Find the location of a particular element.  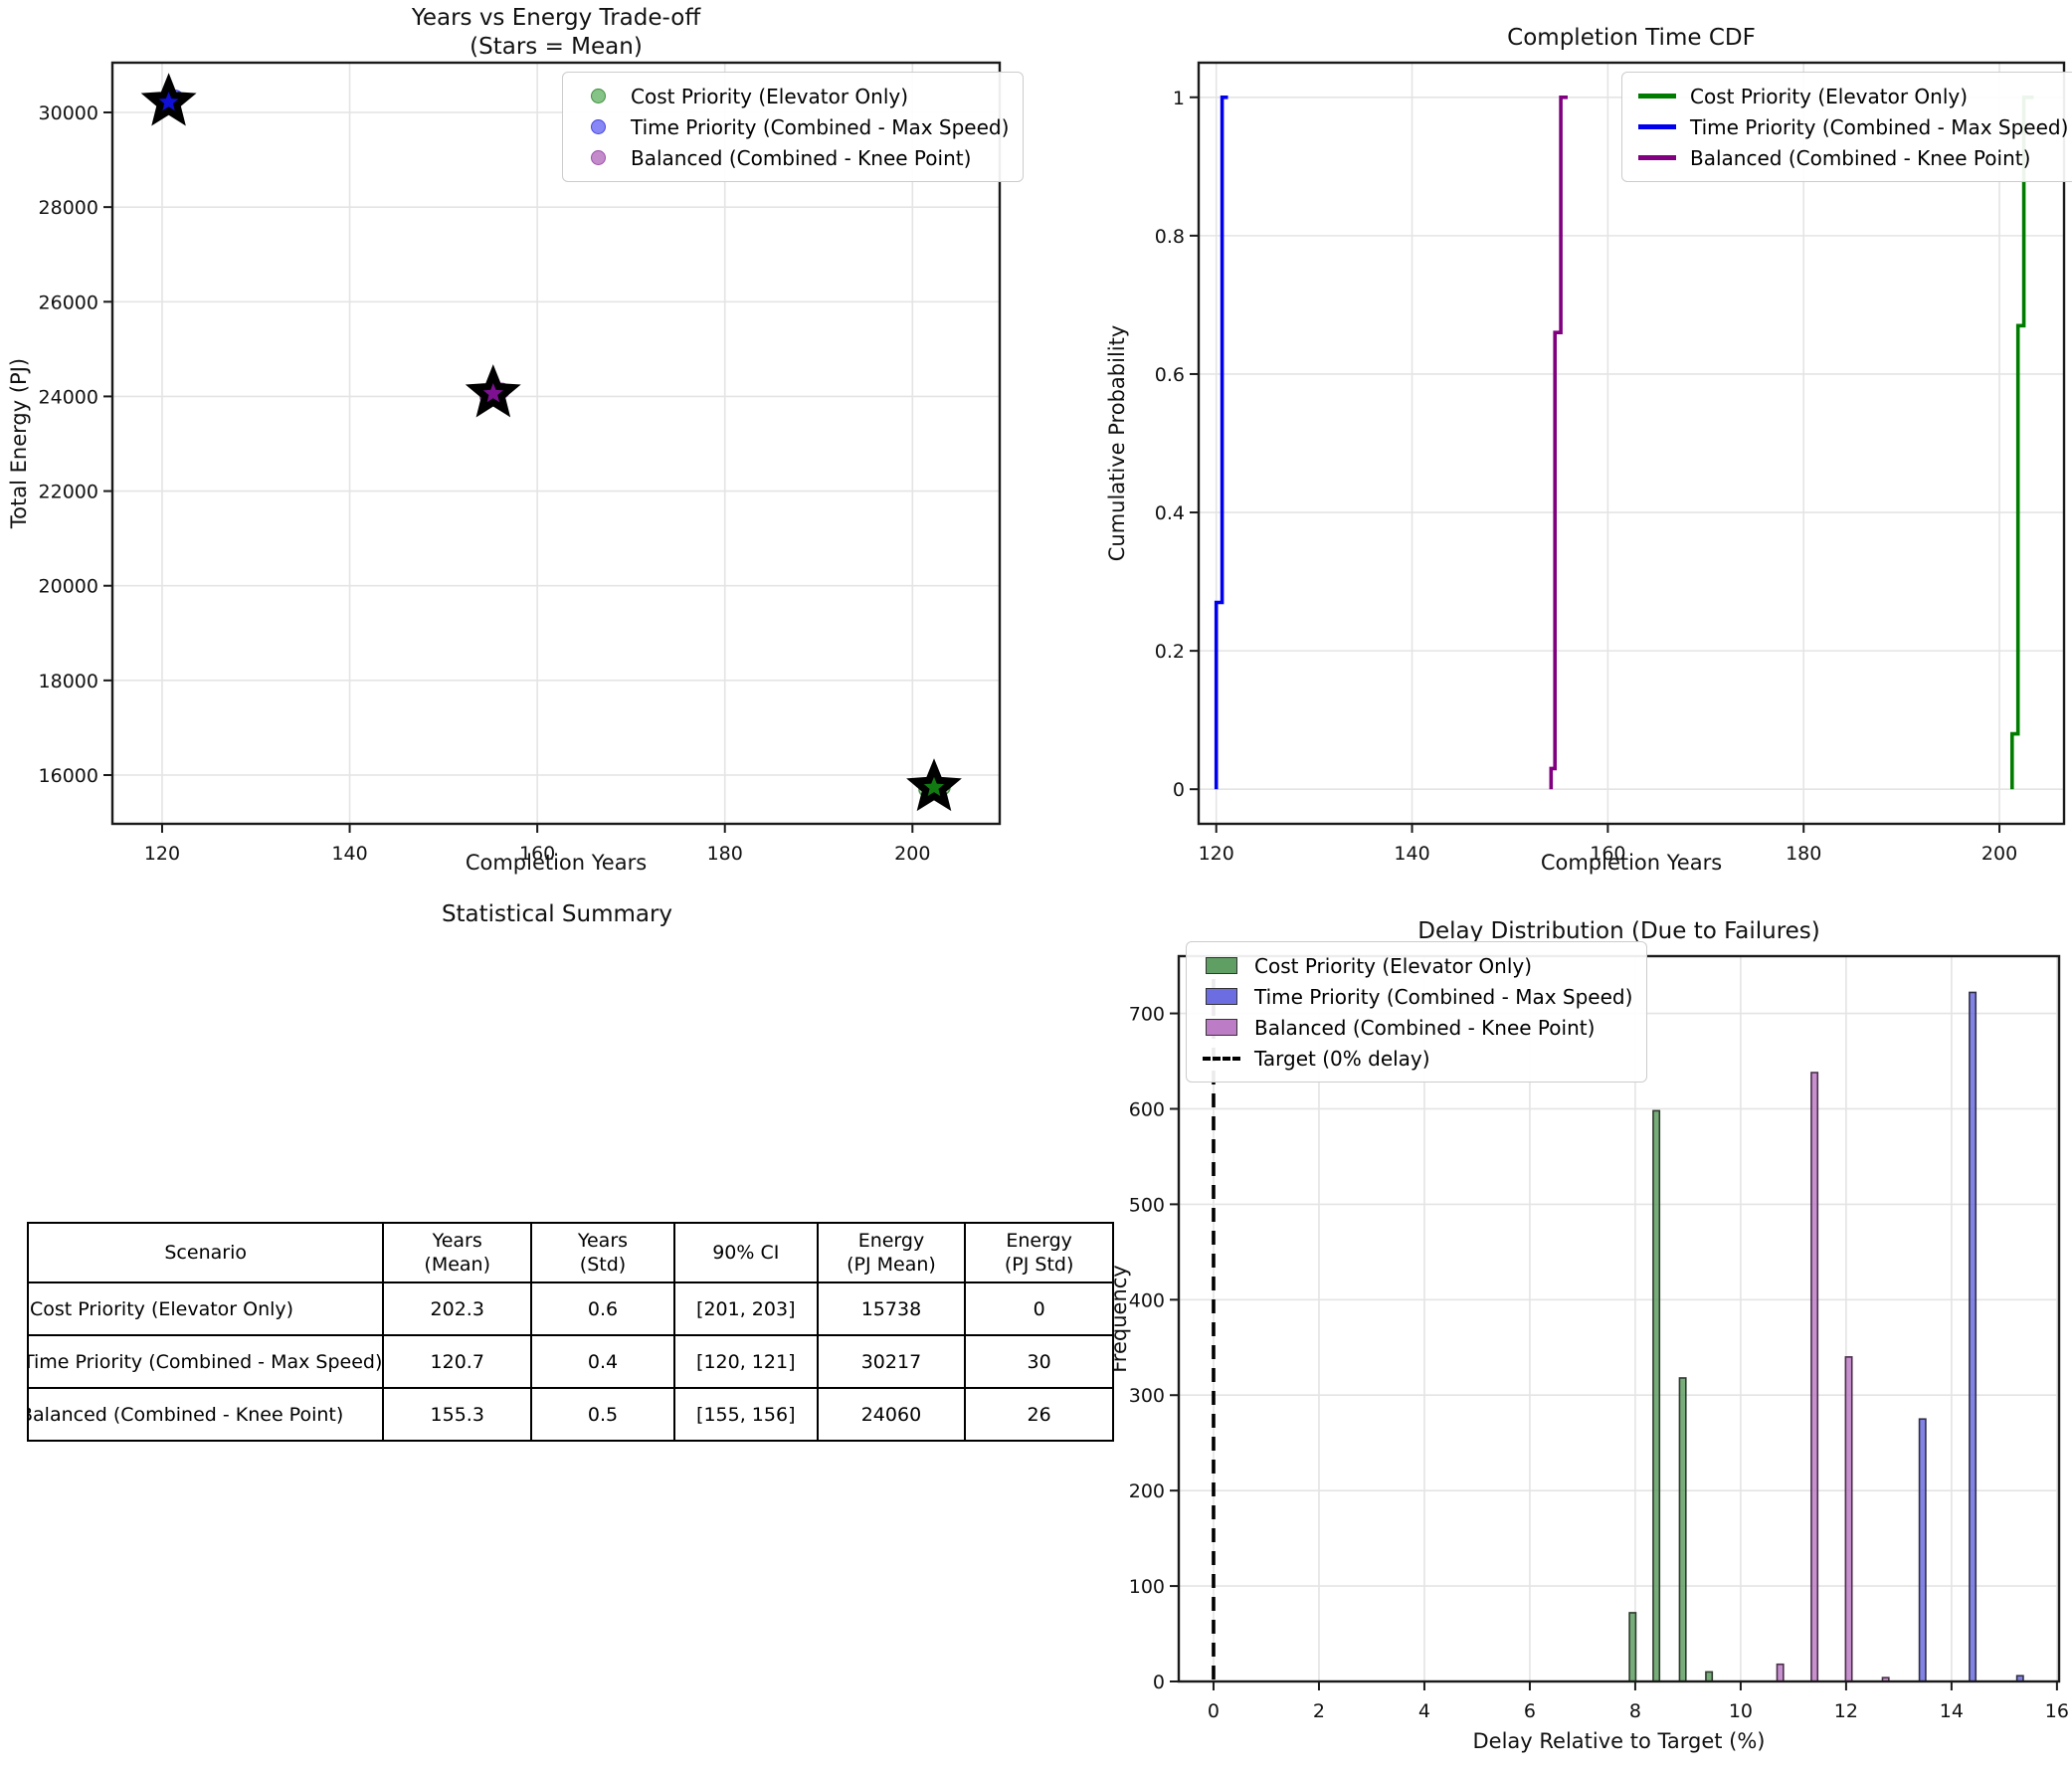

value-cell: [201, 203] is located at coordinates (745, 1308).